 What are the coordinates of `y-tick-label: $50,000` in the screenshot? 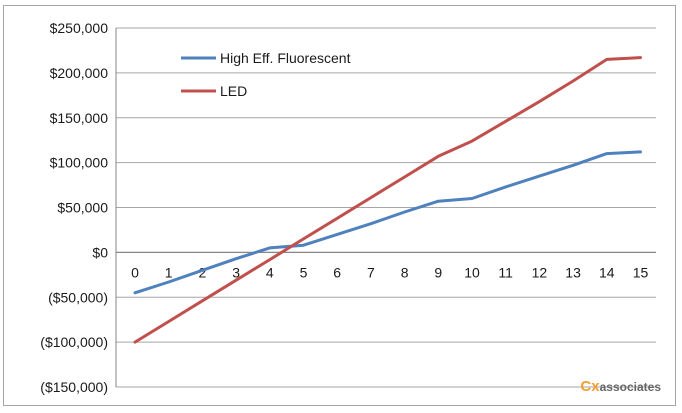 It's located at (82, 208).